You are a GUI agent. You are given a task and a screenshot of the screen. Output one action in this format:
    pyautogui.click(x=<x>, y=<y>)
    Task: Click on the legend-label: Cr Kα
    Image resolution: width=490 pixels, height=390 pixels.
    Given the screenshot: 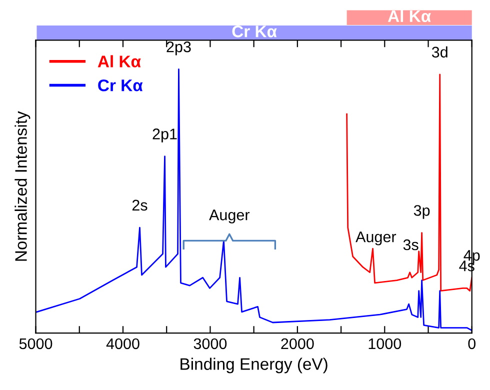 What is the action you would take?
    pyautogui.click(x=120, y=85)
    